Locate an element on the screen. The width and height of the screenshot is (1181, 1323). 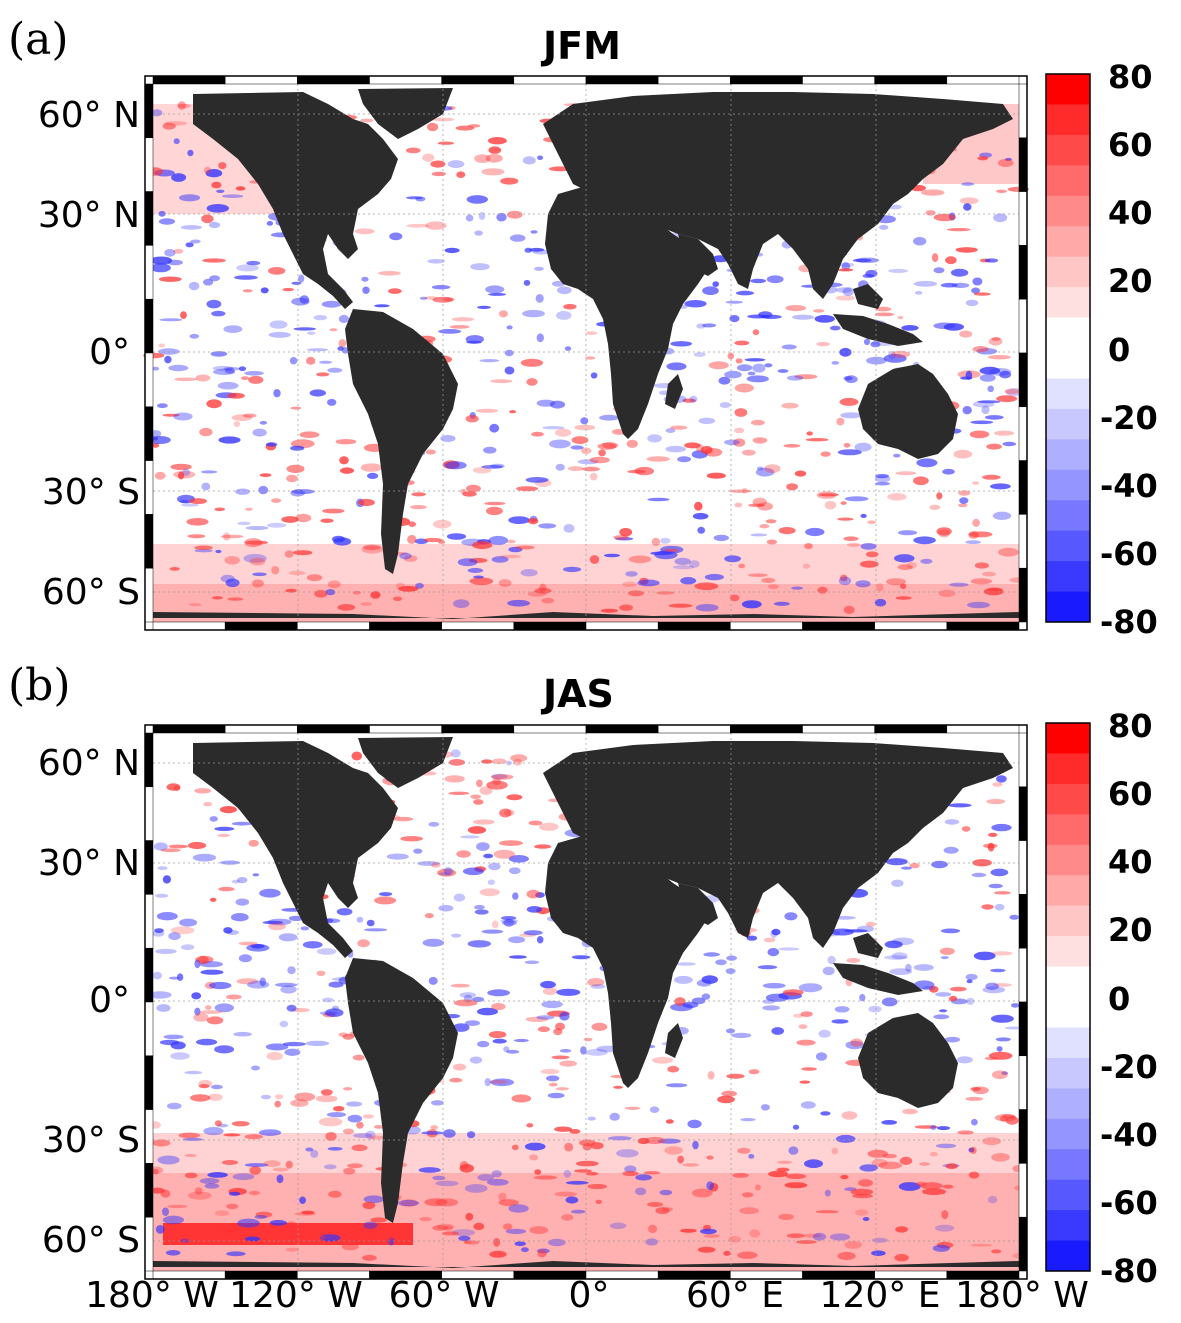
cb-a-tick-m80: -80 is located at coordinates (1129, 622).